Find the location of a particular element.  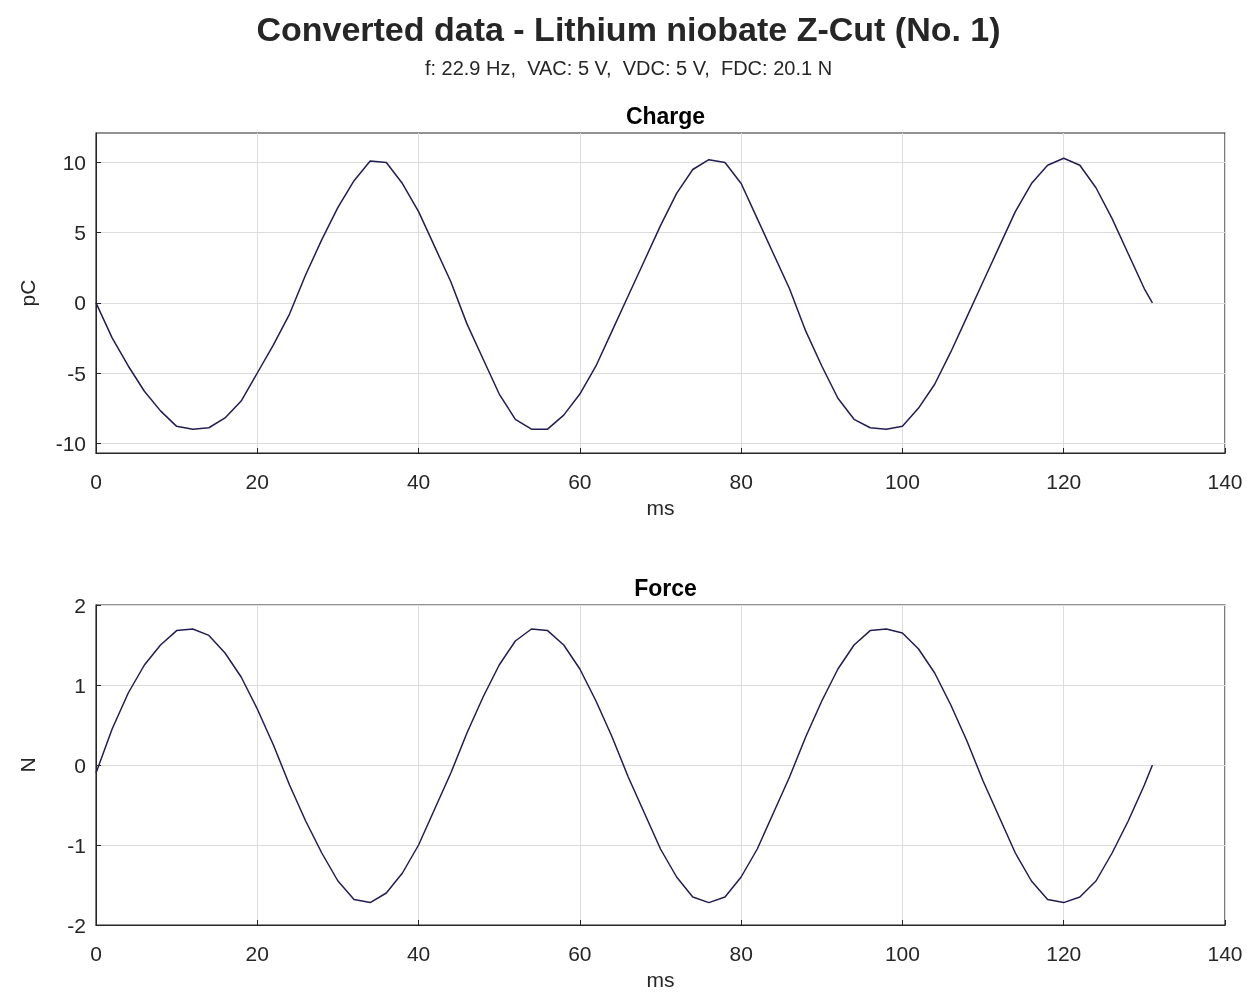

text: f: 22.9 Hz, VAC: 5 V, VDC: 5 V, FDC: 20.1 N is located at coordinates (628, 68).